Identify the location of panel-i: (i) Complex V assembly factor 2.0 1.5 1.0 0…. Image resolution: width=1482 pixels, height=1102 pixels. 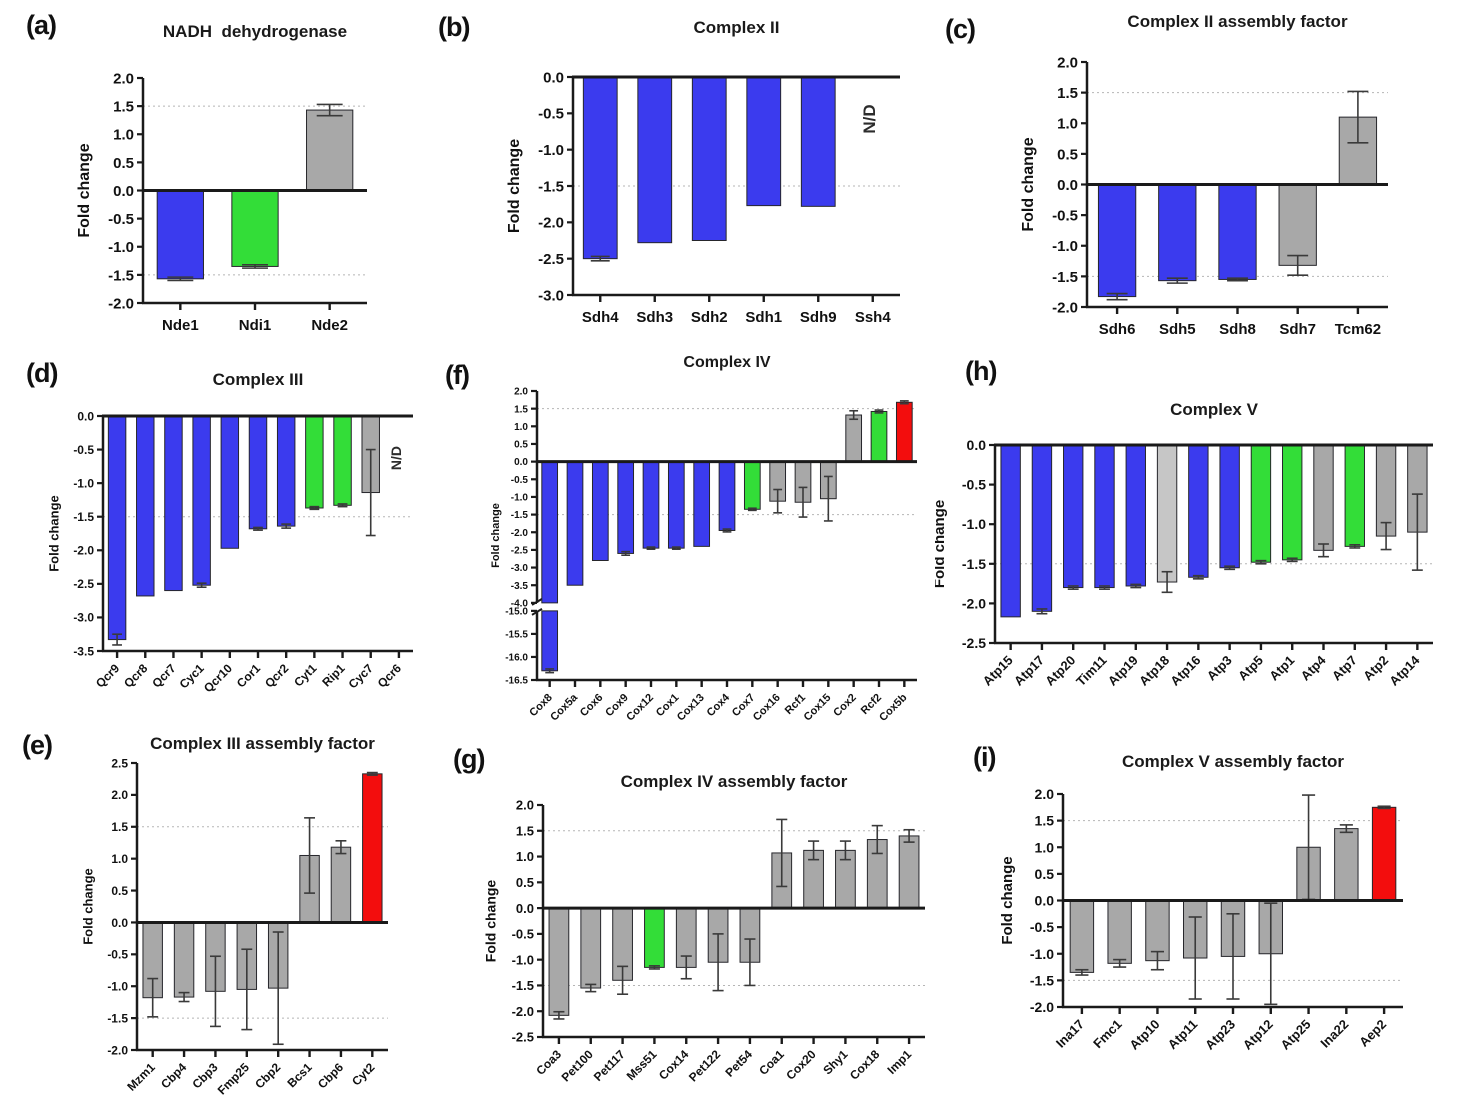
(1208, 916).